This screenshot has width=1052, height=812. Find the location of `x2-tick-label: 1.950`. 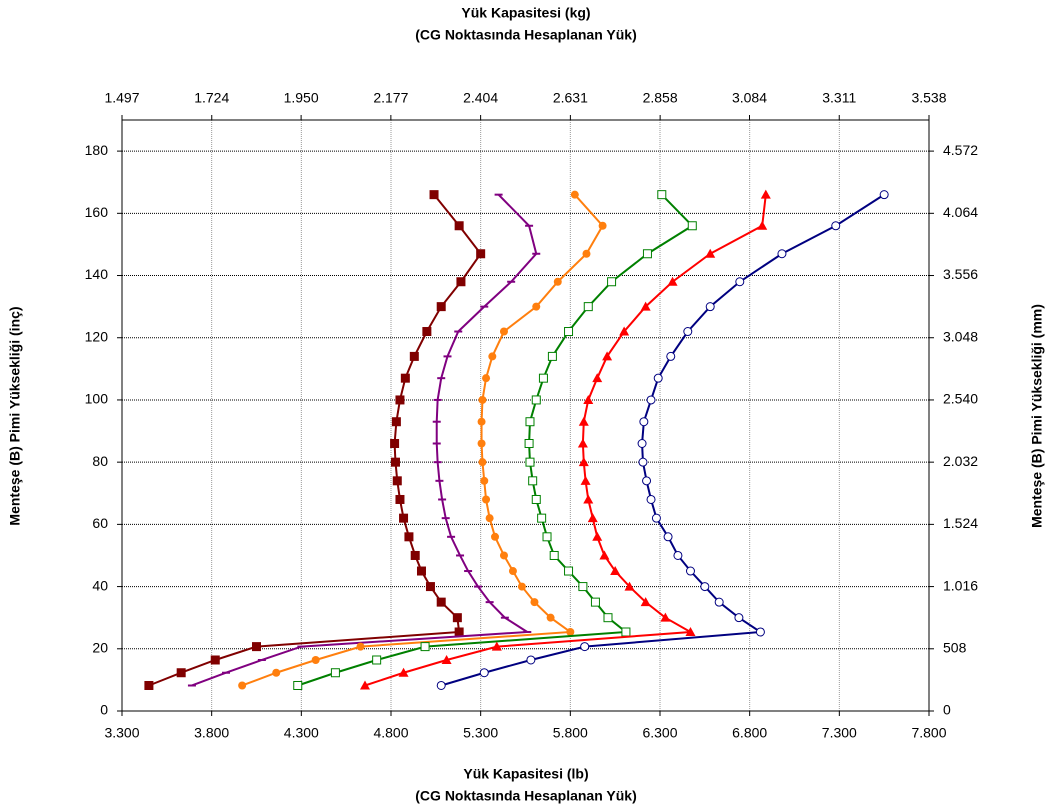

x2-tick-label: 1.950 is located at coordinates (301, 98).